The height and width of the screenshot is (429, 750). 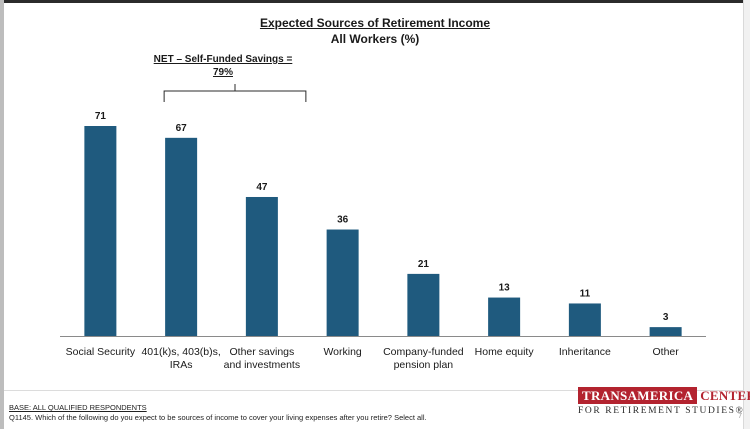 I want to click on chart-subtitle: All Workers (%), so click(x=375, y=39).